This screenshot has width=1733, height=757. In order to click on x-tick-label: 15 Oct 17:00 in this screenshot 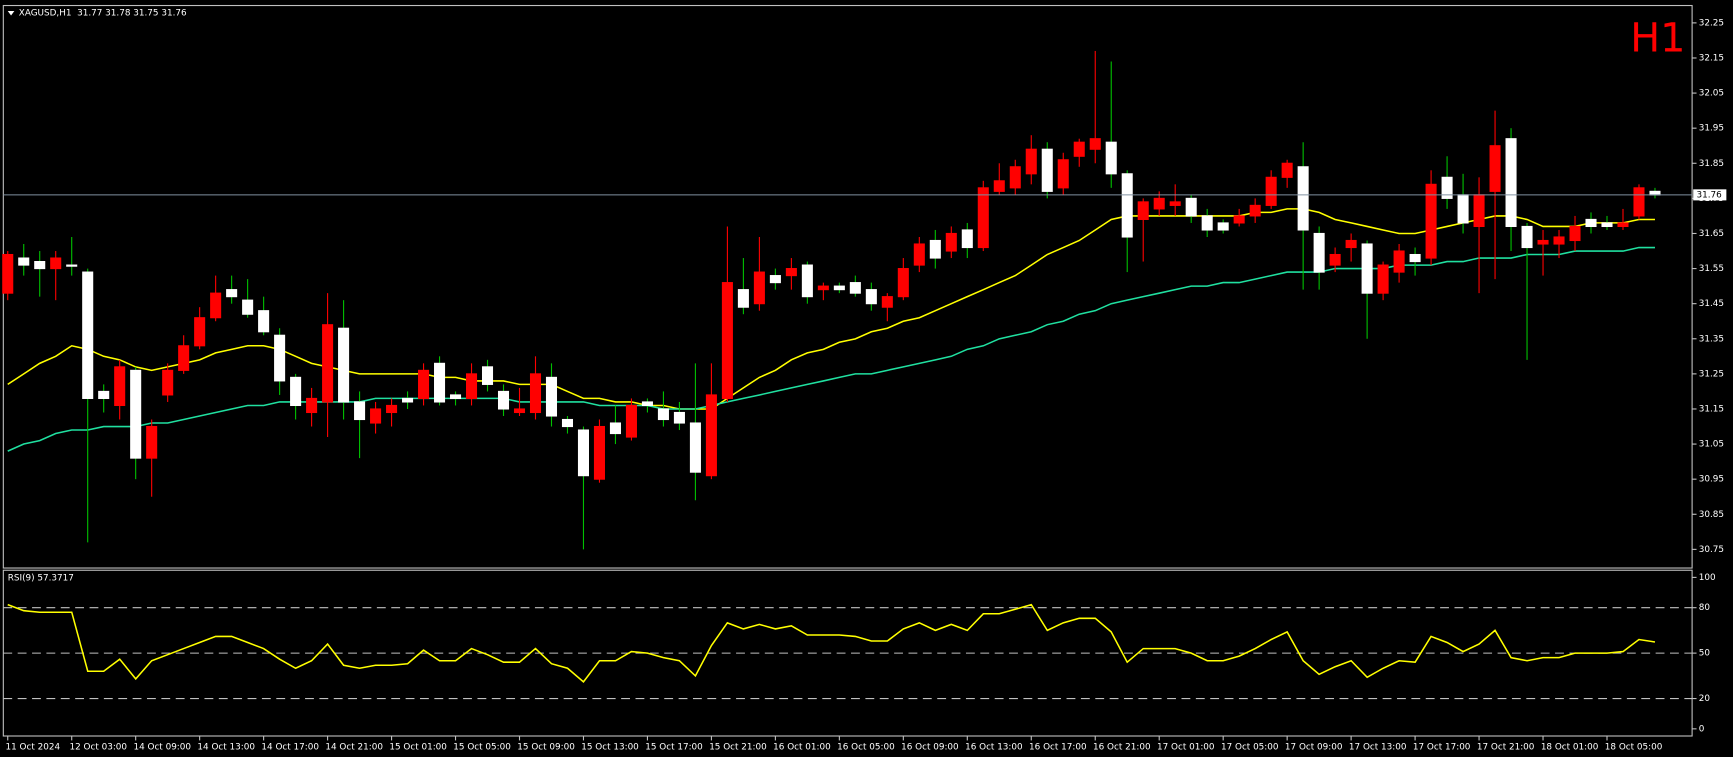, I will do `click(674, 748)`.